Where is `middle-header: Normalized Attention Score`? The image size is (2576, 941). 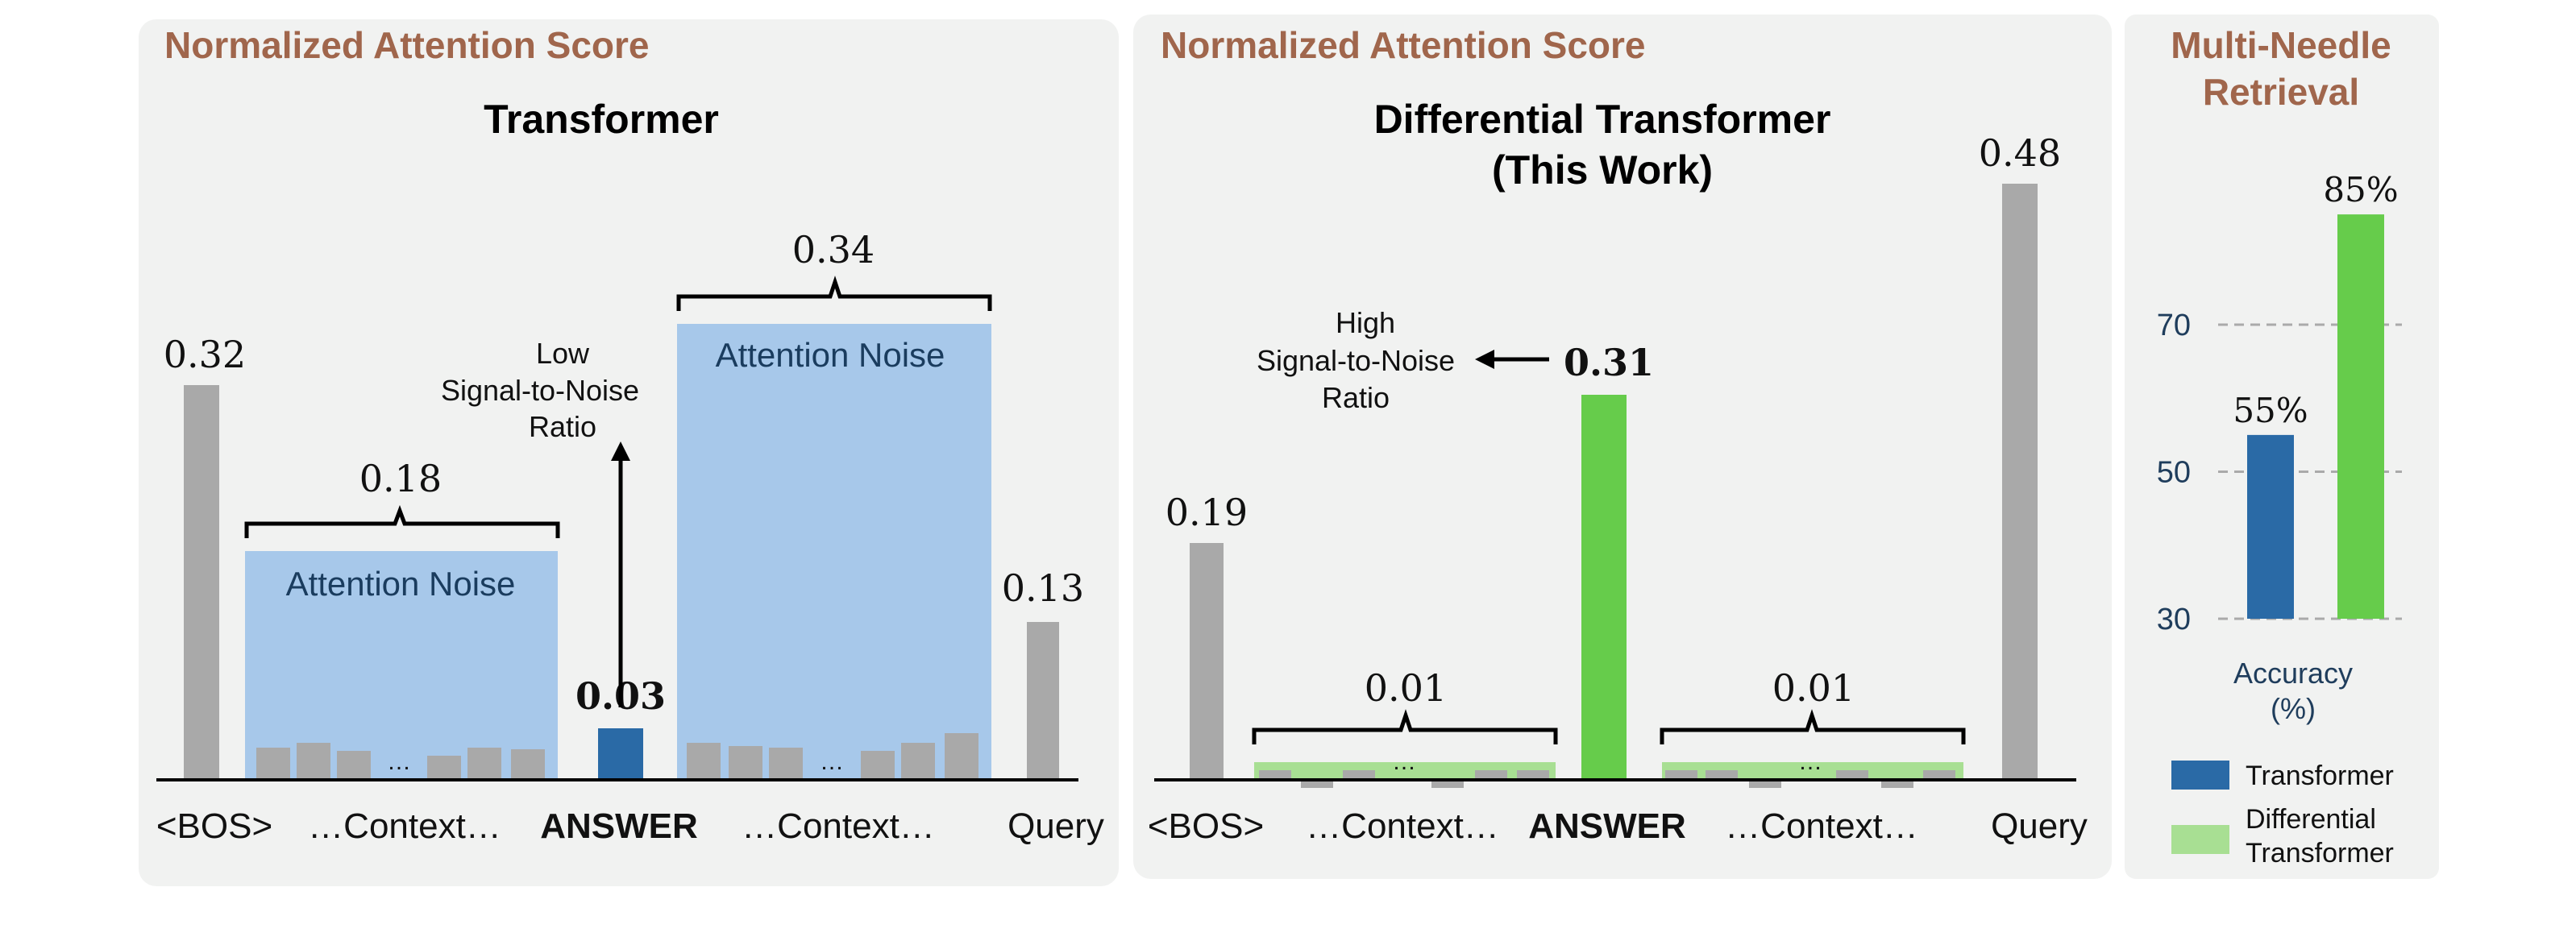
middle-header: Normalized Attention Score is located at coordinates (1403, 45).